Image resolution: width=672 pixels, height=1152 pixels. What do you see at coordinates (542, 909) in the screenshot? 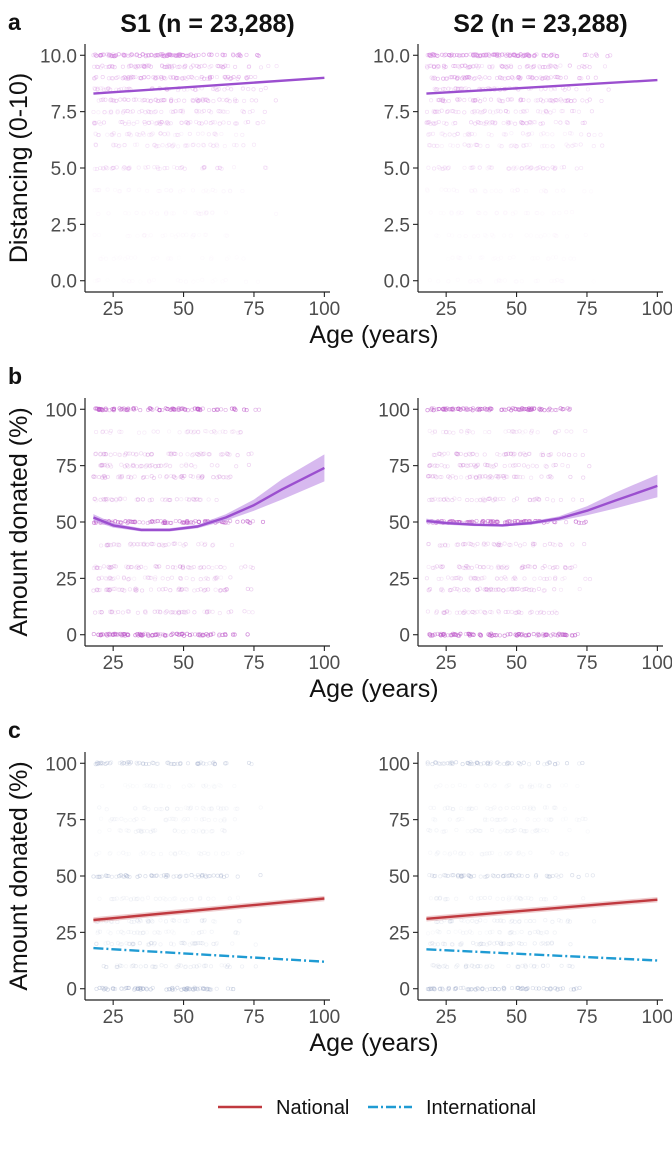
I see `series-line-national` at bounding box center [542, 909].